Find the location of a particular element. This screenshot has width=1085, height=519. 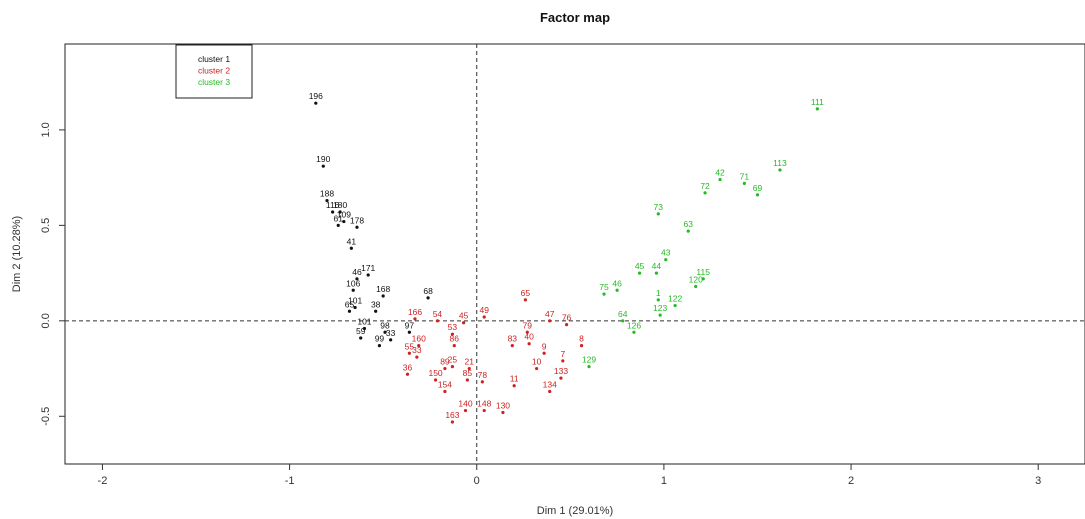

legend-entry: cluster 2 is located at coordinates (214, 71).